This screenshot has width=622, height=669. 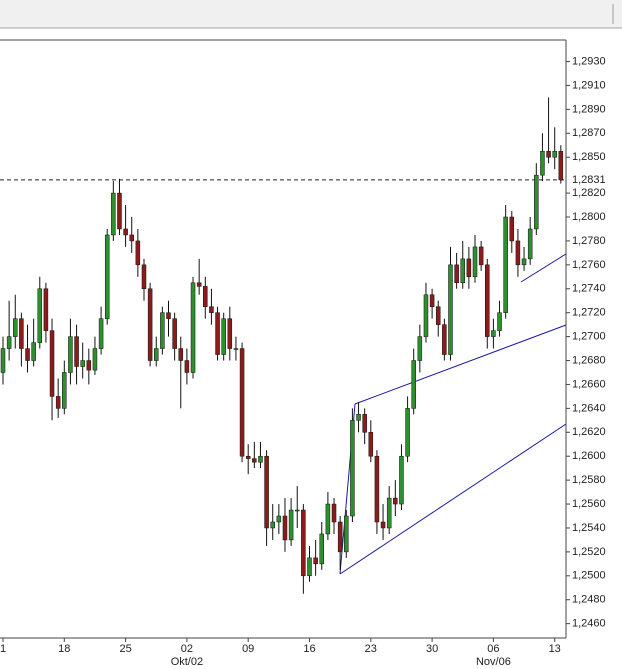 What do you see at coordinates (125, 649) in the screenshot?
I see `x-tick-label: 25` at bounding box center [125, 649].